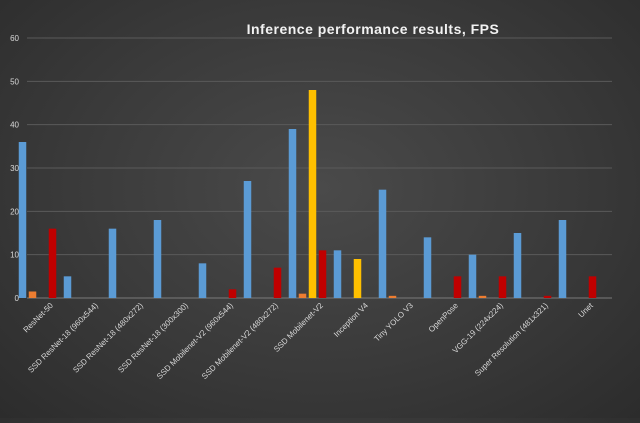 The image size is (640, 423). Describe the element at coordinates (298, 327) in the screenshot. I see `x-tick-label: SSD Mobilenet-V2` at that location.